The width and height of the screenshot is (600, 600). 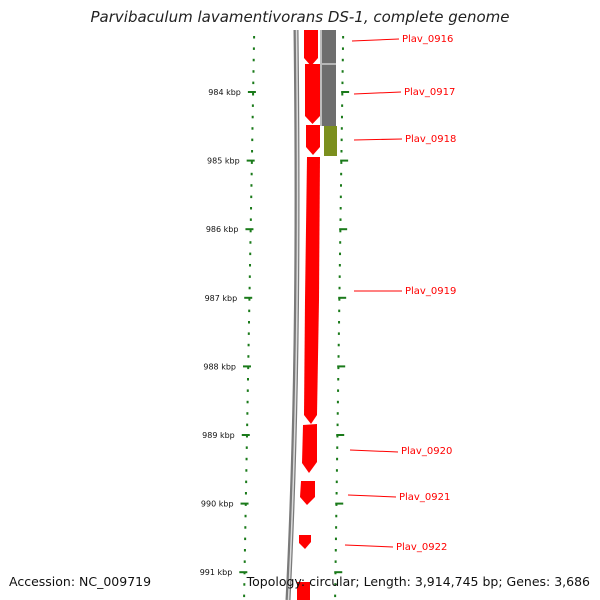 What do you see at coordinates (216, 572) in the screenshot?
I see `ruler-tick-label: 991 kbp` at bounding box center [216, 572].